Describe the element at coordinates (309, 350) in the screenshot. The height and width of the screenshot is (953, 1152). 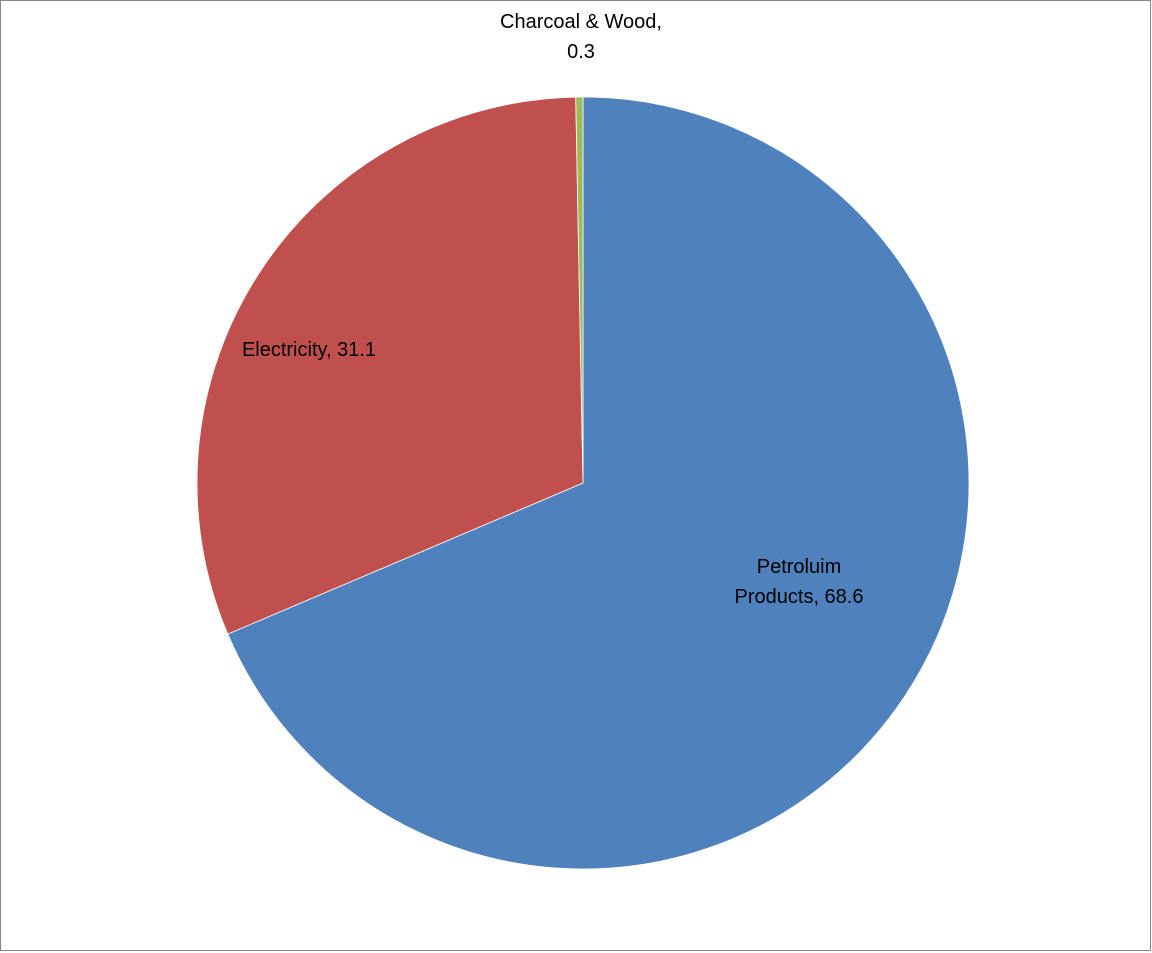
I see `slice-label-electricity: Electricity, 31.1` at that location.